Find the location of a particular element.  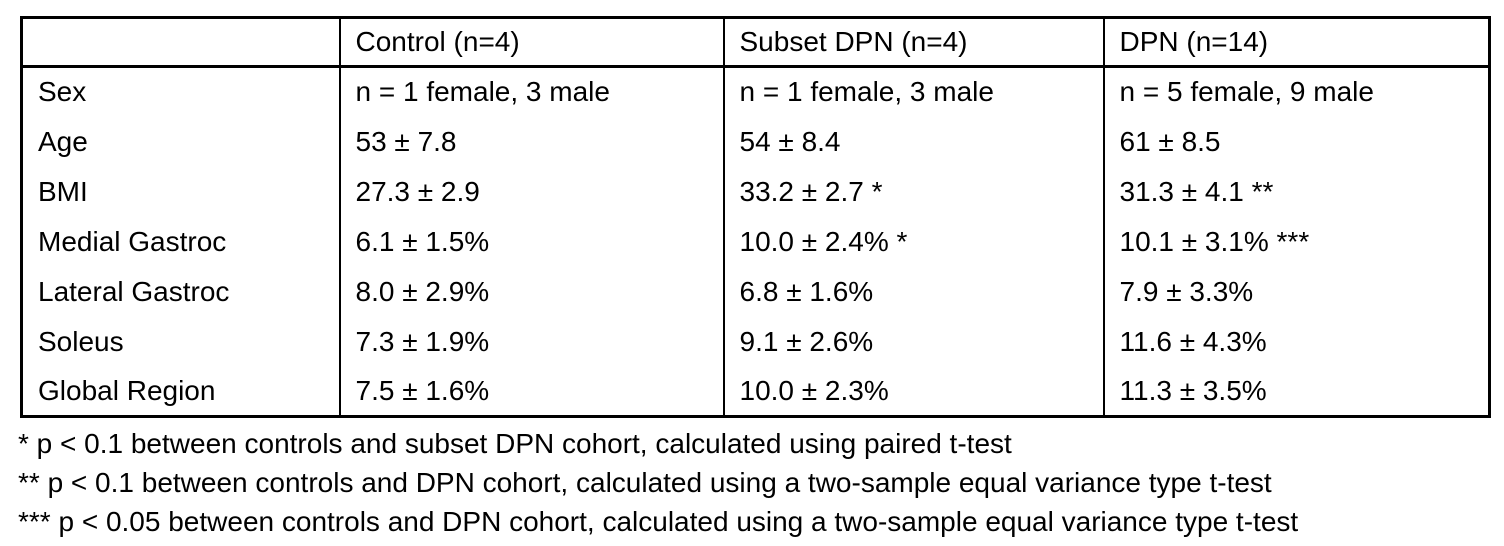

cell-value: 7.3 ± 1.9% is located at coordinates (531, 341).